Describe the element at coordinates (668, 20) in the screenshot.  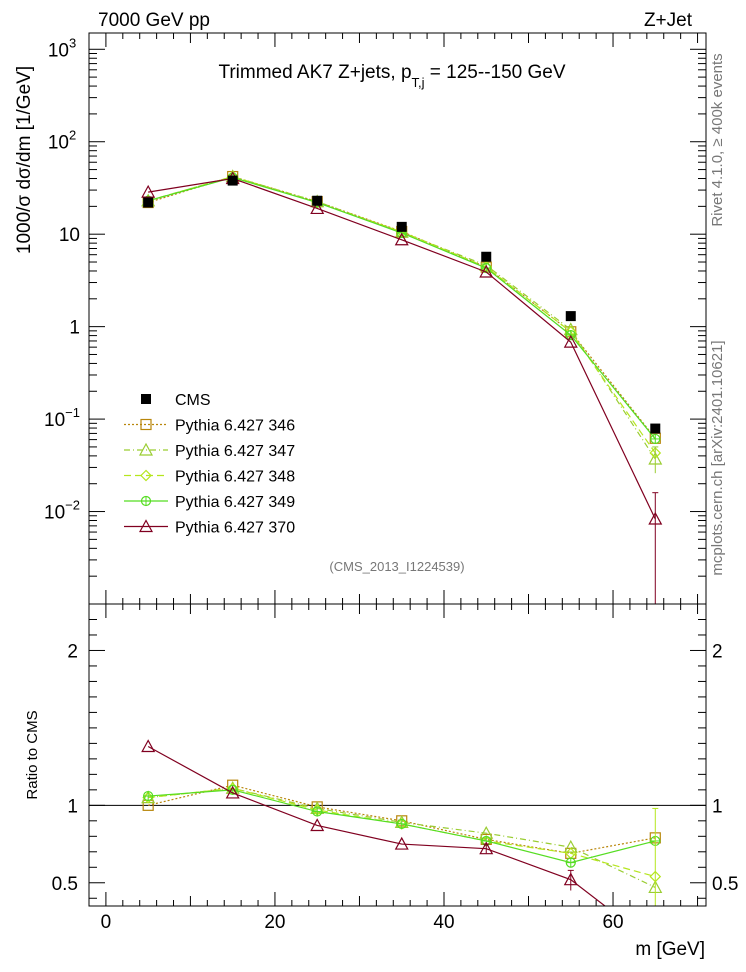
I see `process-label: Z+Jet` at that location.